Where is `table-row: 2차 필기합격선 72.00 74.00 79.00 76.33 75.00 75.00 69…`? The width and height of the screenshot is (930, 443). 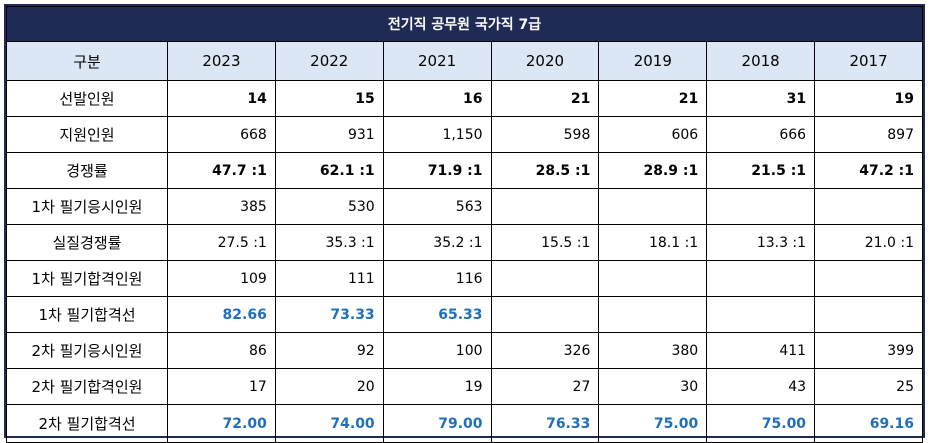
table-row: 2차 필기합격선 72.00 74.00 79.00 76.33 75.00 75.00 69… is located at coordinates (464, 423).